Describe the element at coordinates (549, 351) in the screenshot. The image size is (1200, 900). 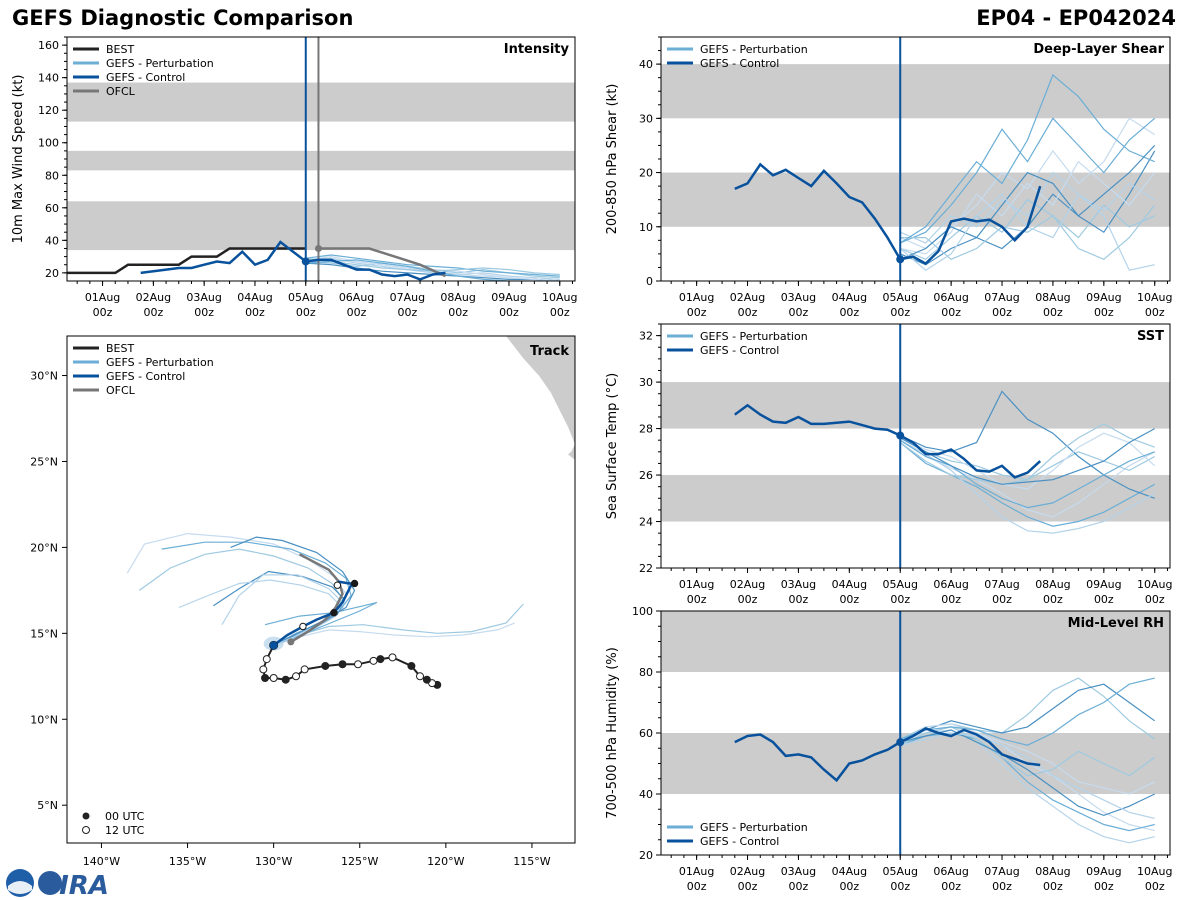
I see `panel-title: Track` at that location.